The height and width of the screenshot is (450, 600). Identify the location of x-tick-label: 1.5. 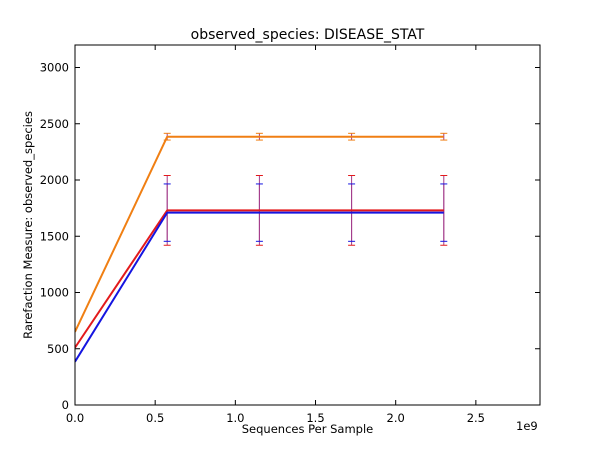
(315, 418).